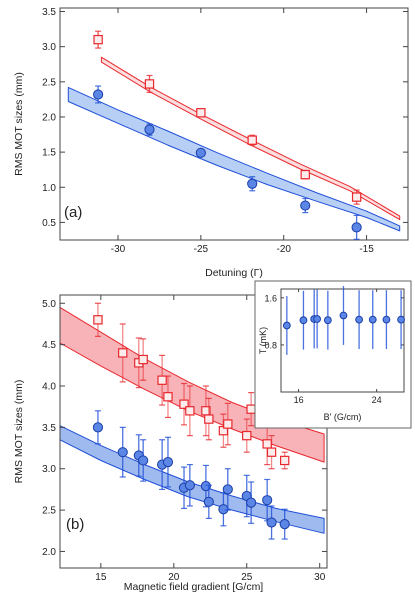  Describe the element at coordinates (49, 345) in the screenshot. I see `y-tick-label: 4.5` at that location.